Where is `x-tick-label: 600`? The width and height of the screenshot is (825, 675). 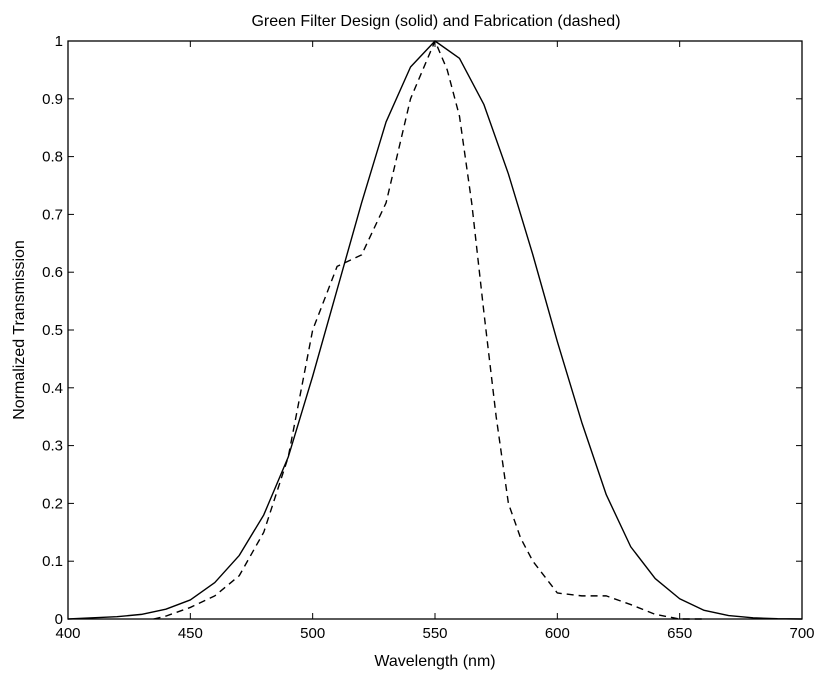 x-tick-label: 600 is located at coordinates (557, 633).